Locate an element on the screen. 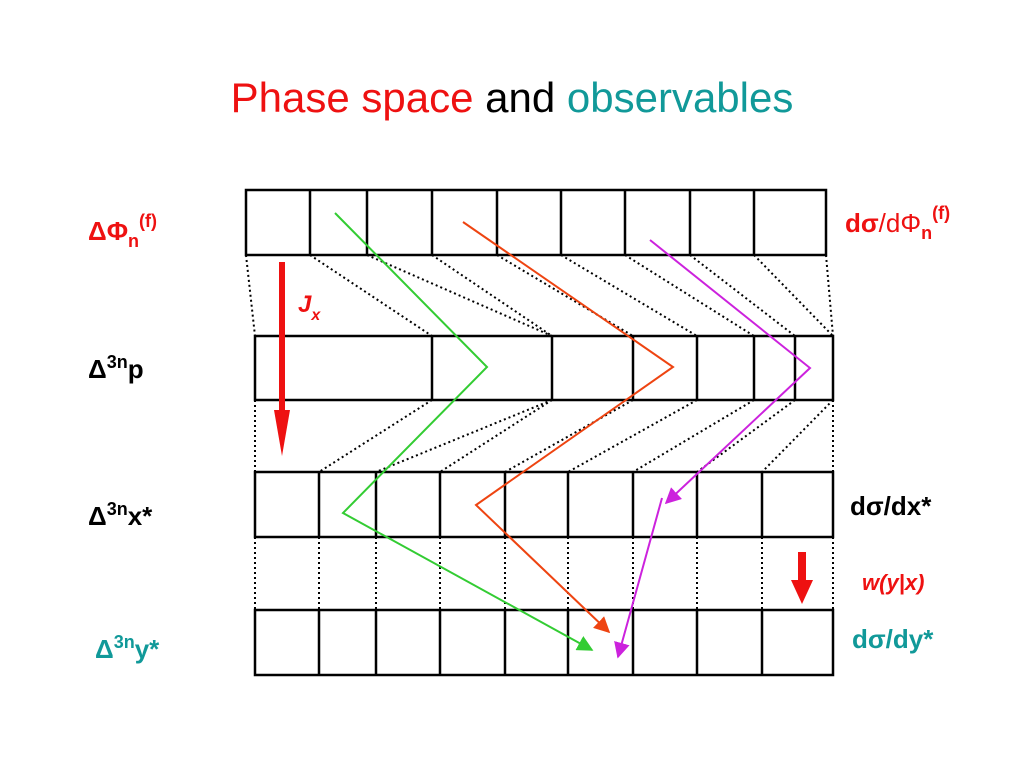 Image resolution: width=1024 pixels, height=773 pixels. arrow-label: Jx is located at coordinates (309, 307).